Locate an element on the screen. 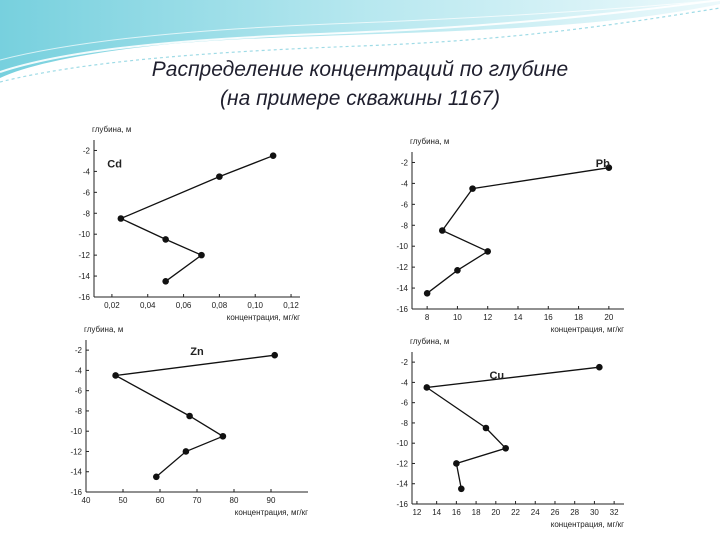  pb-x-axis-title: концентрация, мг/кг is located at coordinates (587, 329).